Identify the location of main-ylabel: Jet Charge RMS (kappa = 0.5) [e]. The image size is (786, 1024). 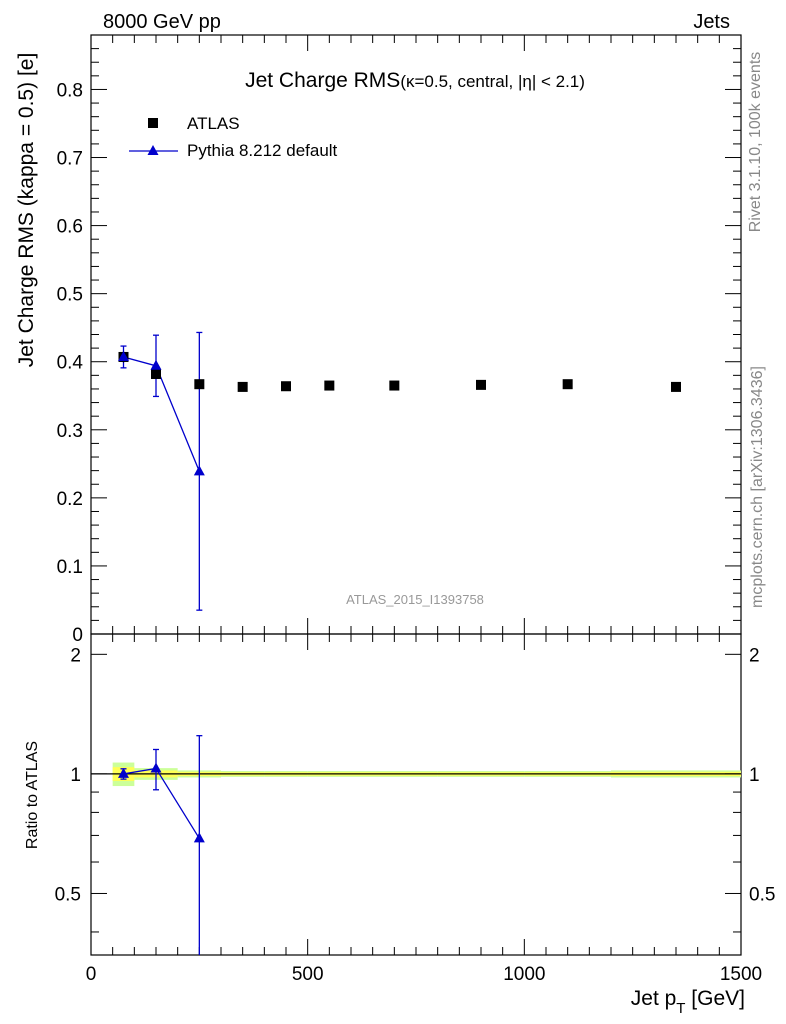
(26, 210).